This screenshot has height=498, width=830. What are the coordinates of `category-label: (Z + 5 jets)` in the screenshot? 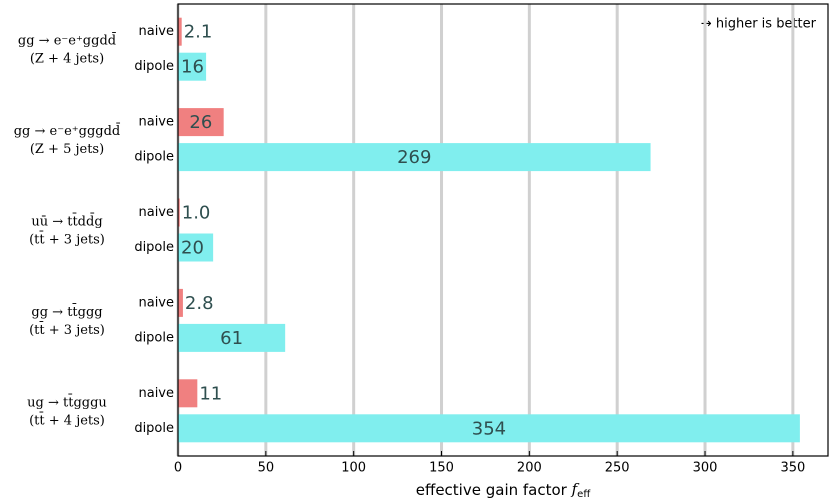 It's located at (67, 149).